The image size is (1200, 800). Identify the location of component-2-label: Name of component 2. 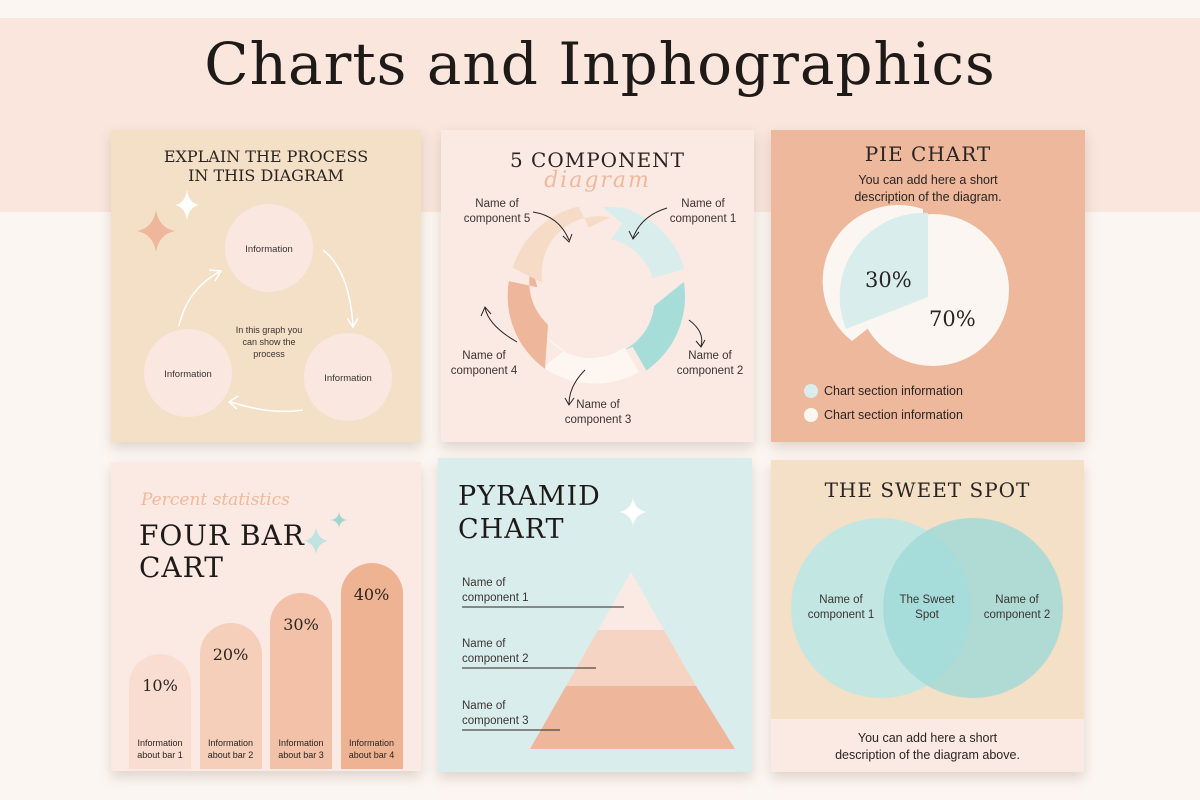
(710, 363).